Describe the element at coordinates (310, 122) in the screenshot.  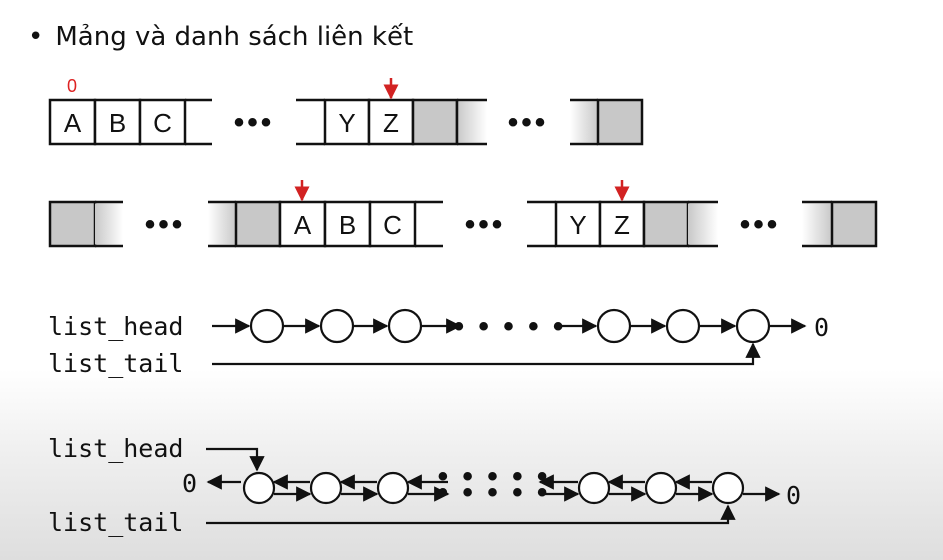
I see `array-open-start` at that location.